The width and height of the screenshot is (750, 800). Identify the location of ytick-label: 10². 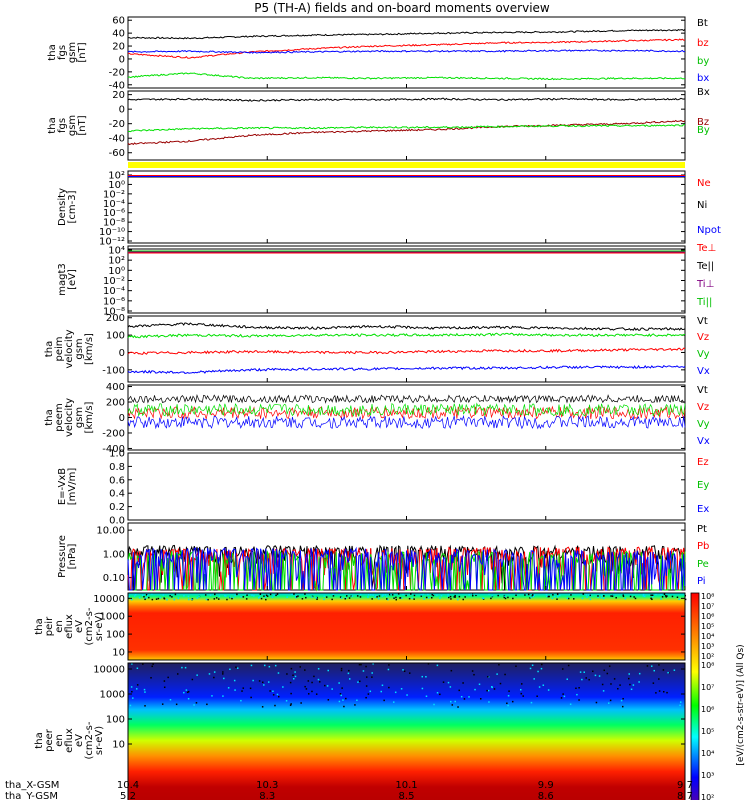
(116, 176).